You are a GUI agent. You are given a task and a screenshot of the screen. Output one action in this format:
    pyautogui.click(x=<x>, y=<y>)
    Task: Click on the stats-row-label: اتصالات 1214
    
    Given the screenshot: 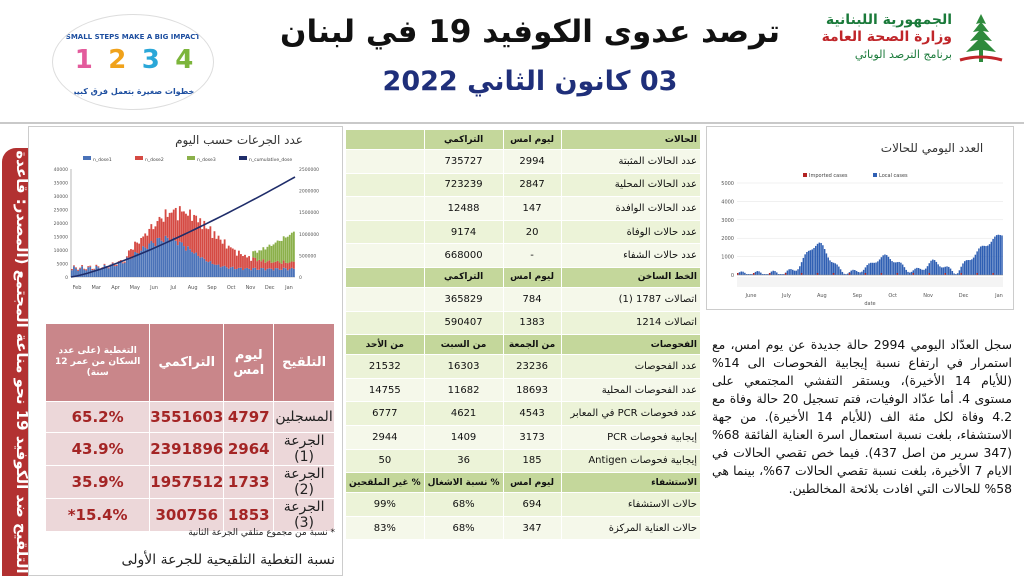 What is the action you would take?
    pyautogui.click(x=631, y=323)
    